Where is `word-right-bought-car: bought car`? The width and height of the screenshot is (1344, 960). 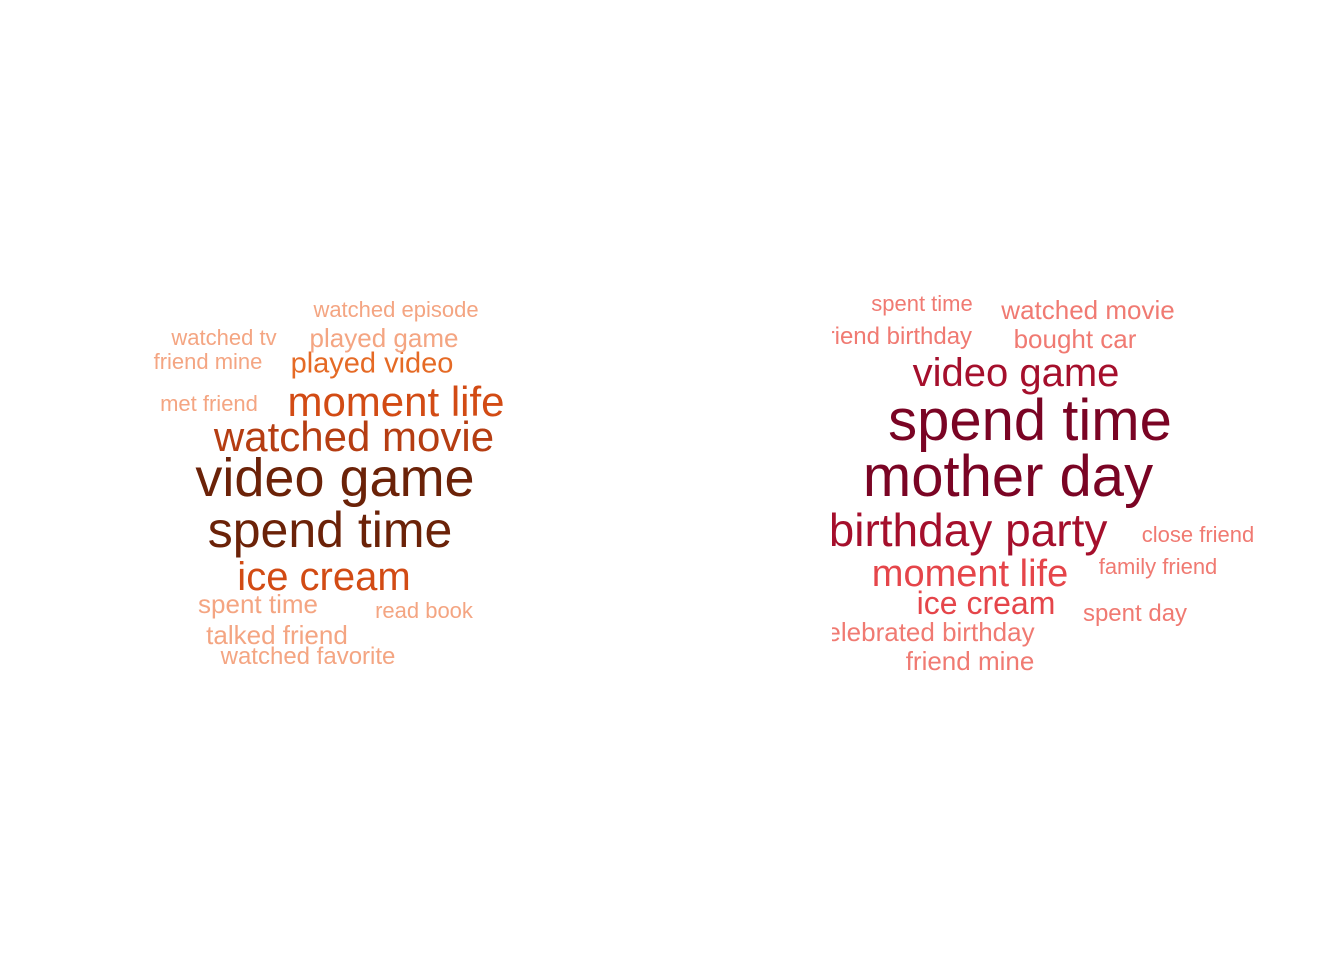 word-right-bought-car: bought car is located at coordinates (1075, 339).